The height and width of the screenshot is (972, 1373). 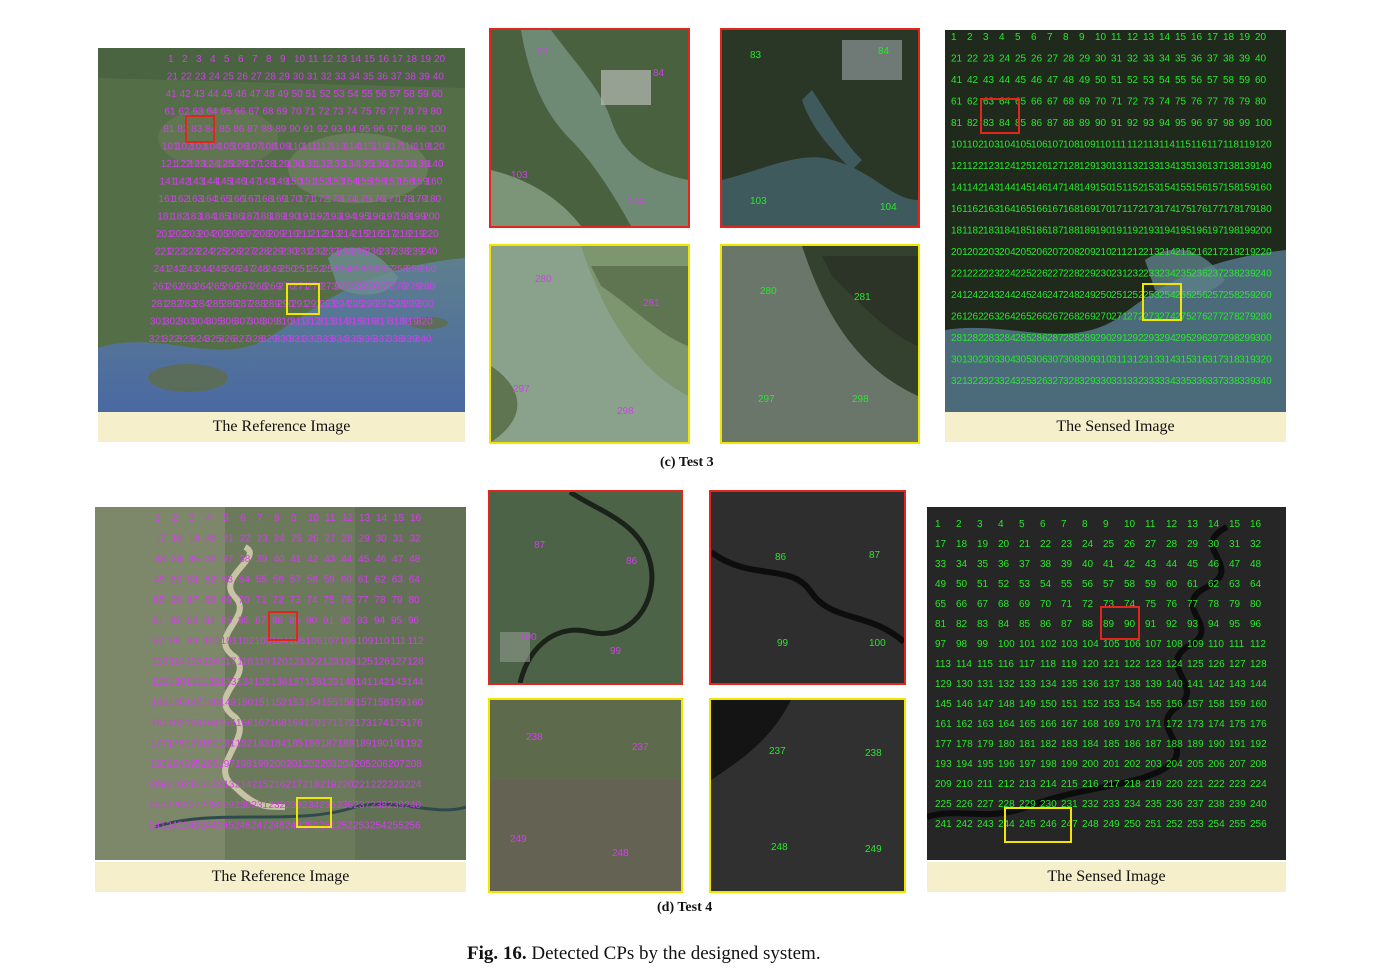 I want to click on control-point-label: 22, so click(x=187, y=77).